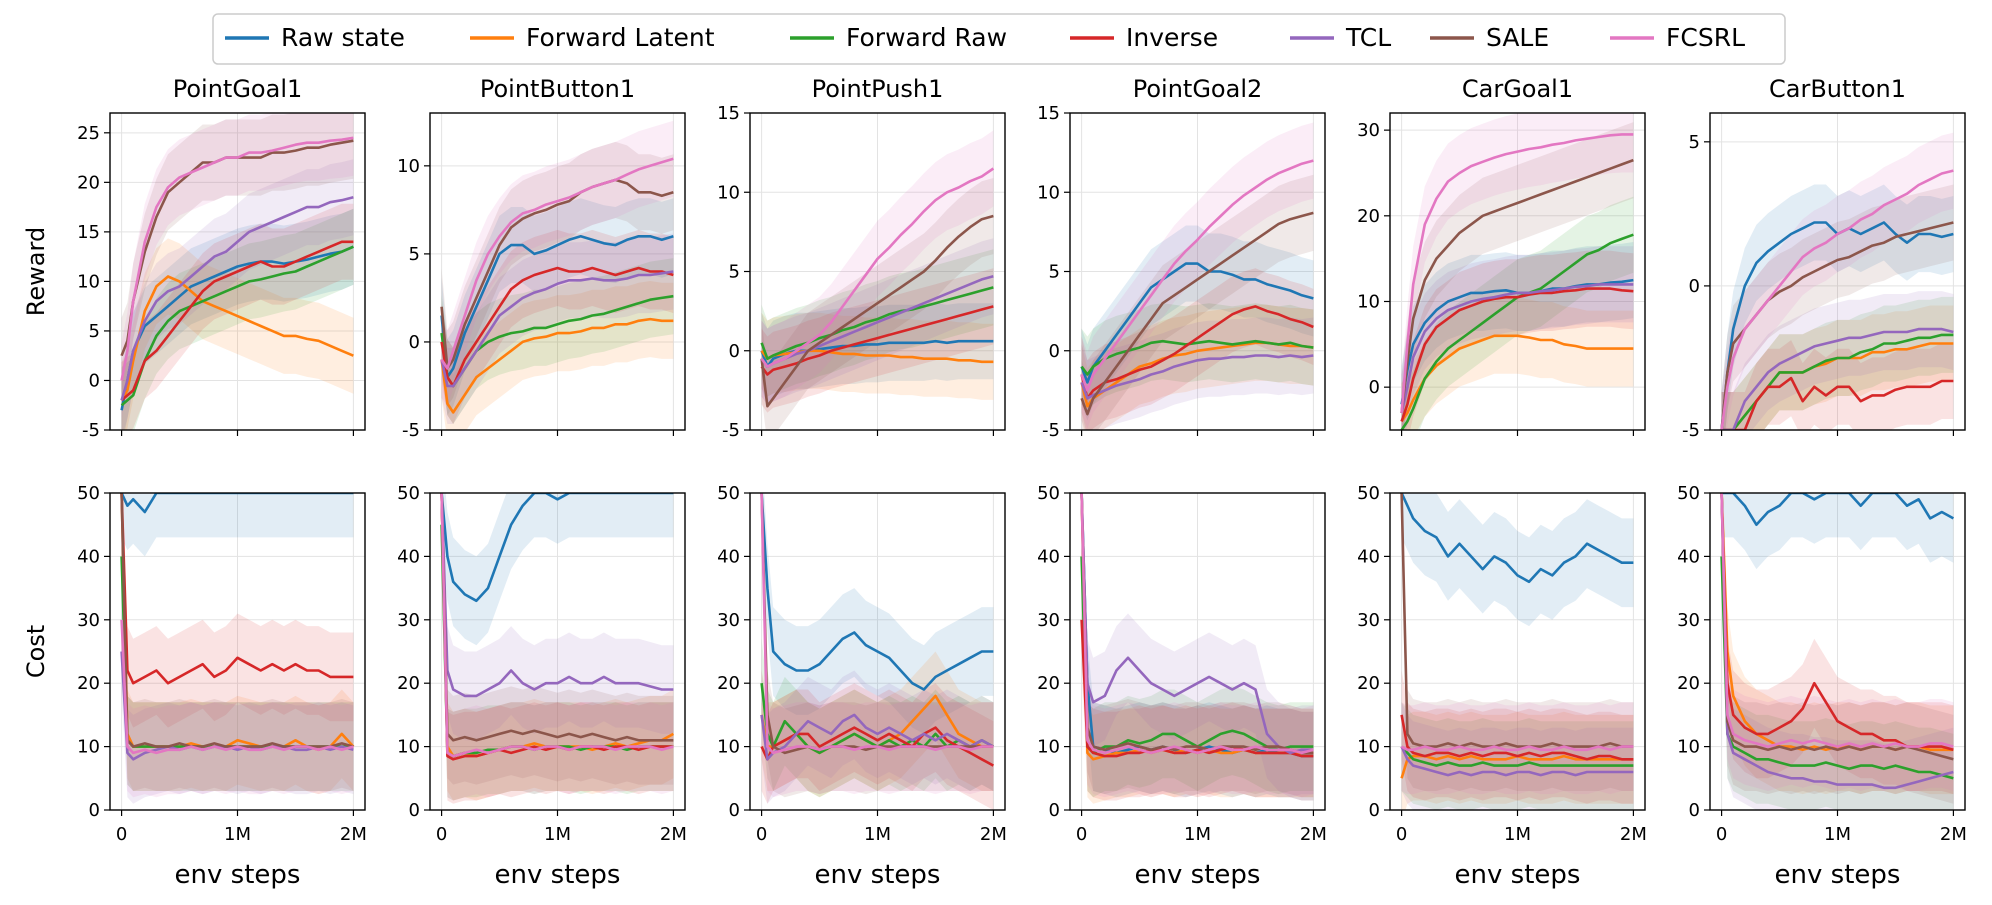 This screenshot has height=905, width=1992. What do you see at coordinates (898, 37) in the screenshot?
I see `legend-entry-forward-raw: Forward Raw` at bounding box center [898, 37].